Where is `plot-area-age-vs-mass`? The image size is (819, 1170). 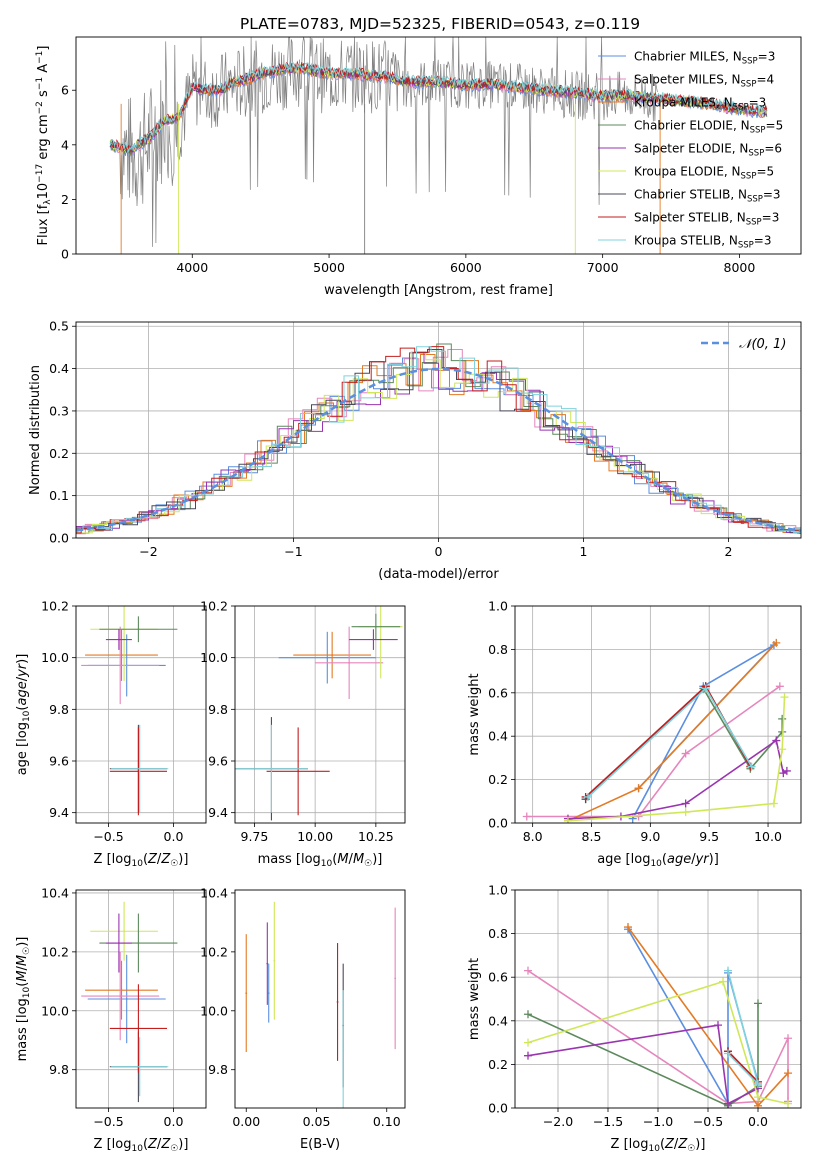 plot-area-age-vs-mass is located at coordinates (319, 713).